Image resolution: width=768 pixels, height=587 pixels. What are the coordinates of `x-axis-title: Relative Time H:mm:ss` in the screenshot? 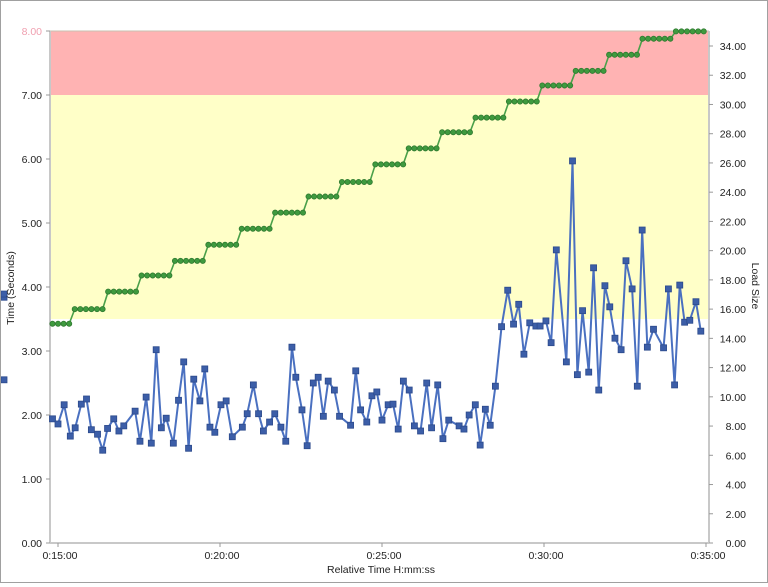 It's located at (381, 570).